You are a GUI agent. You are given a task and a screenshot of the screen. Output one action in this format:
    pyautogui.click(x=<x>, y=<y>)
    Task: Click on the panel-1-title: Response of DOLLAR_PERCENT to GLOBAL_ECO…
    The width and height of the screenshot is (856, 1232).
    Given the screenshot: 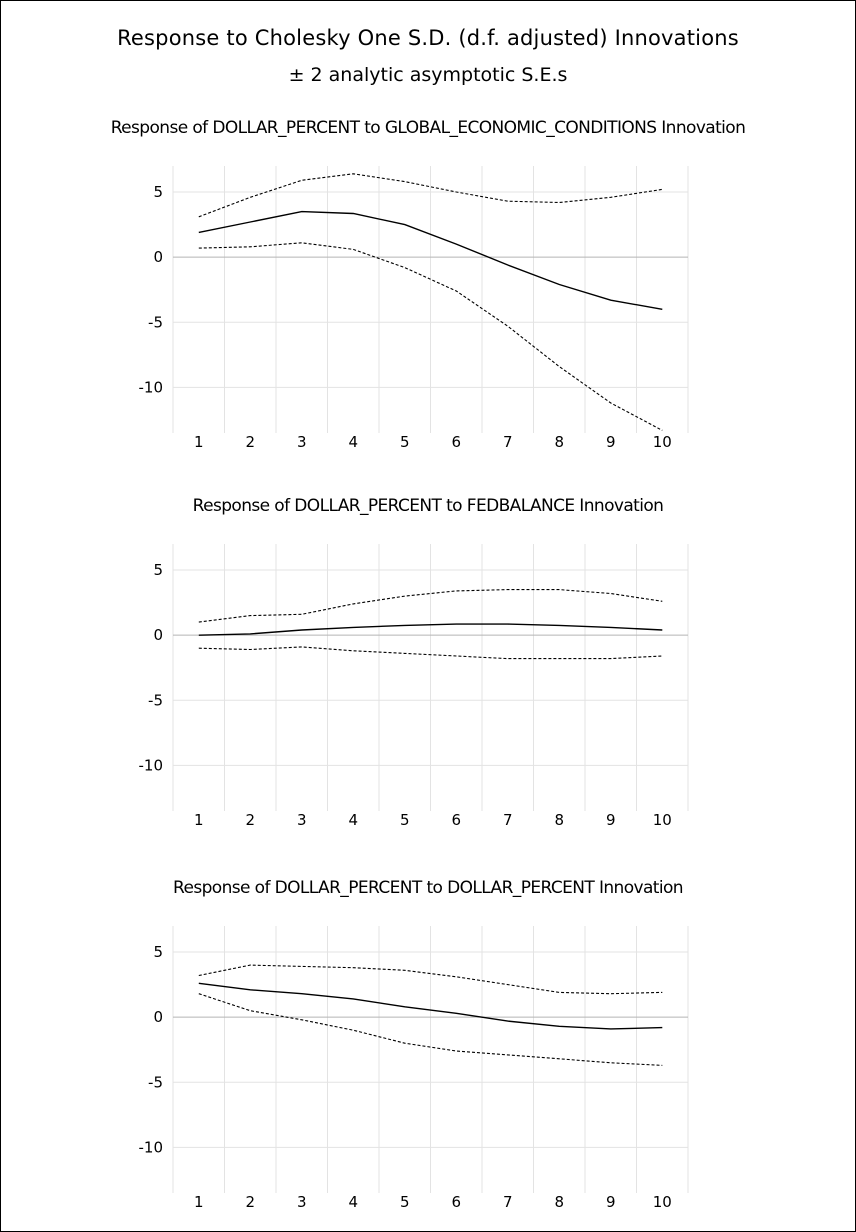 What is the action you would take?
    pyautogui.click(x=428, y=128)
    